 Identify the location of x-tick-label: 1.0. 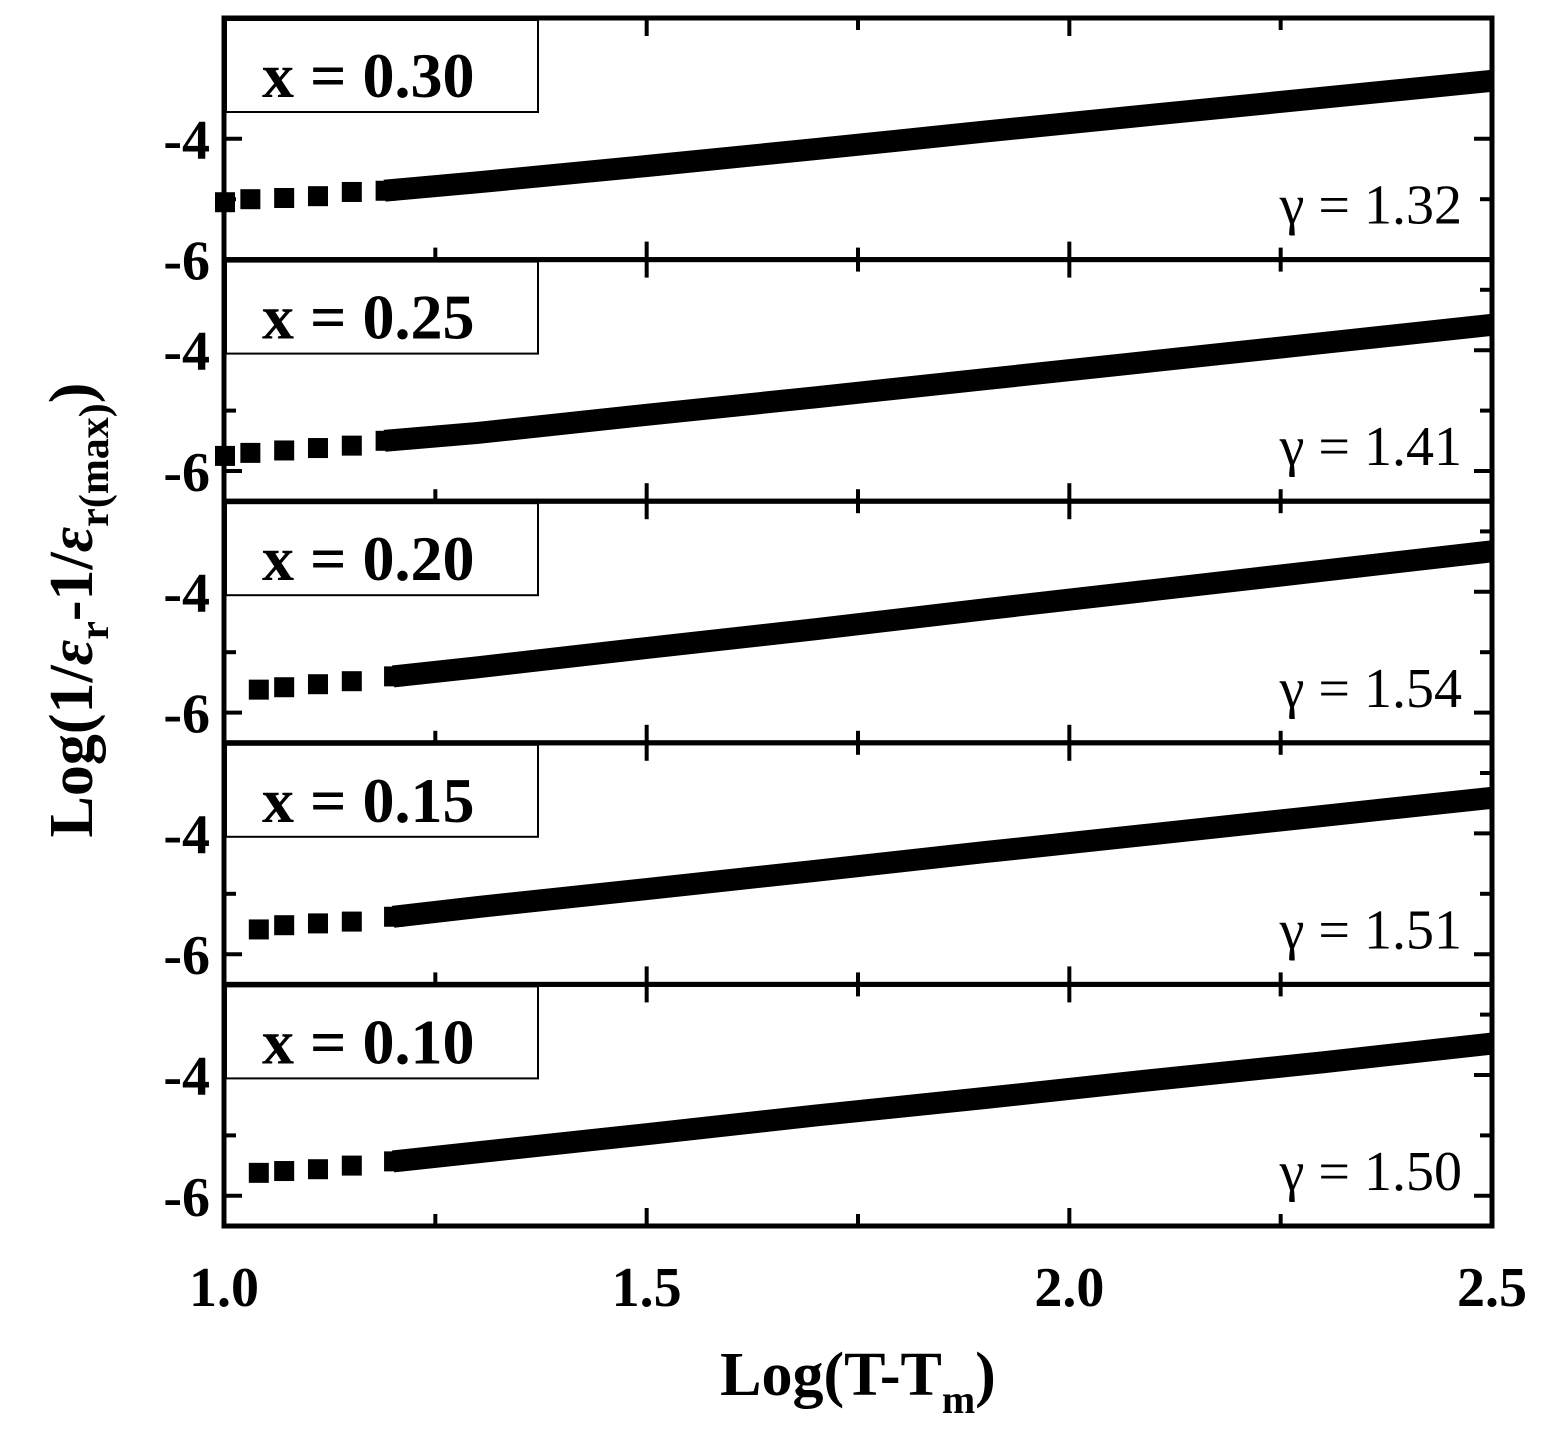
(224, 1288).